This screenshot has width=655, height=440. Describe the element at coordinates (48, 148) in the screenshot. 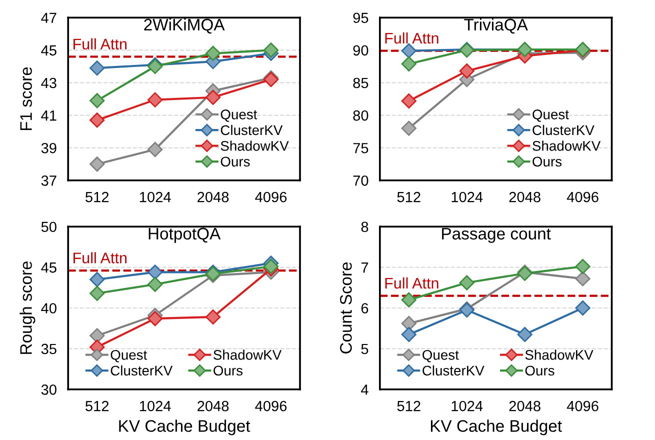

I see `y-tick-label: 39` at that location.